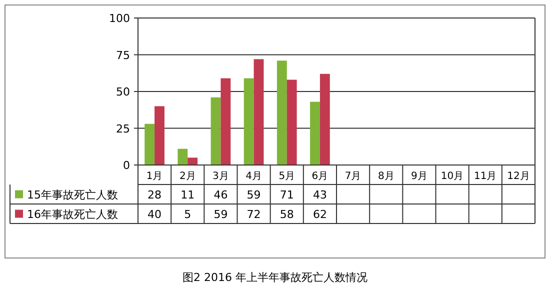  What do you see at coordinates (123, 92) in the screenshot?
I see `y-tick-label: 50` at bounding box center [123, 92].